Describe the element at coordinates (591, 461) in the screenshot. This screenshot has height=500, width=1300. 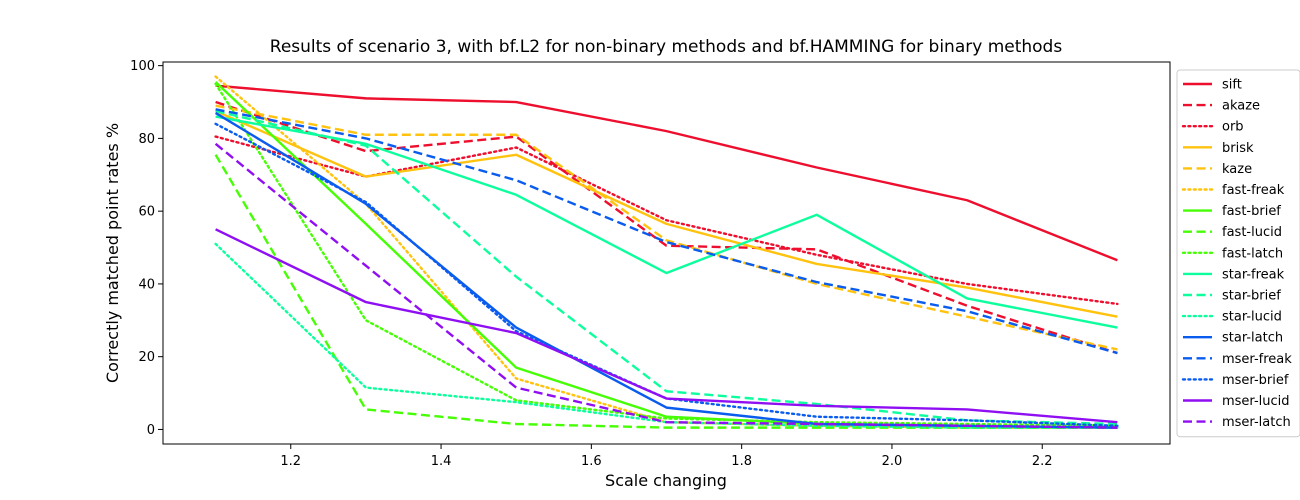
I see `x-tick-label: 1.6` at that location.